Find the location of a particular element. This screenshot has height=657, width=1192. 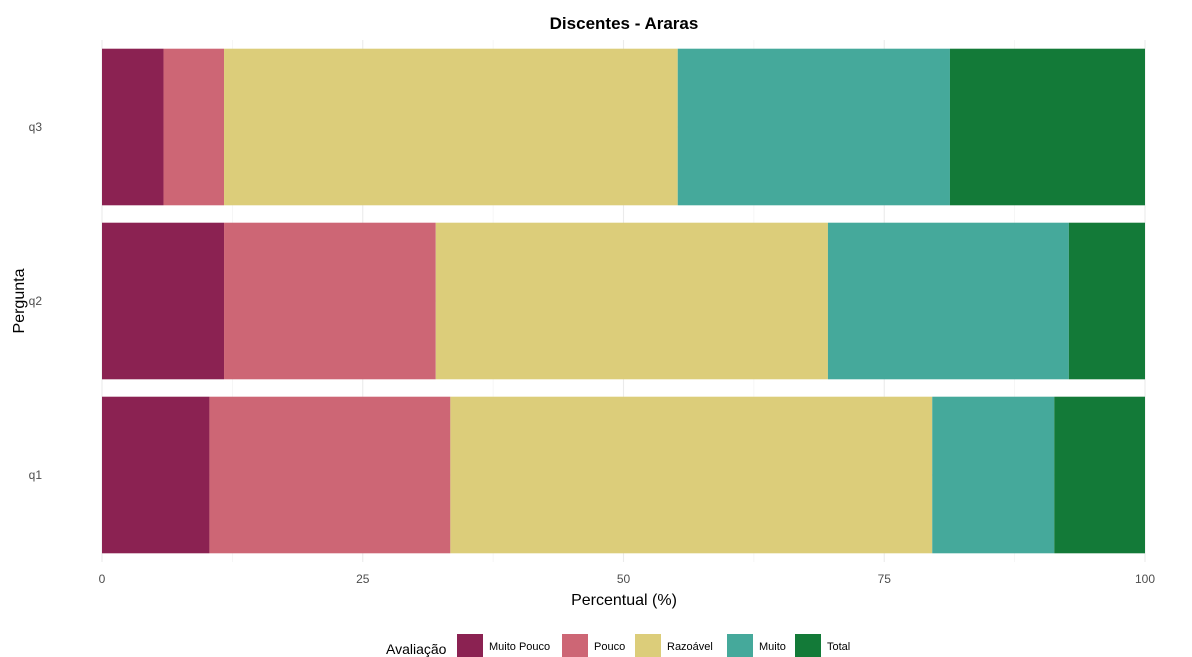

x-axis-title: Percentual (%) is located at coordinates (624, 600).